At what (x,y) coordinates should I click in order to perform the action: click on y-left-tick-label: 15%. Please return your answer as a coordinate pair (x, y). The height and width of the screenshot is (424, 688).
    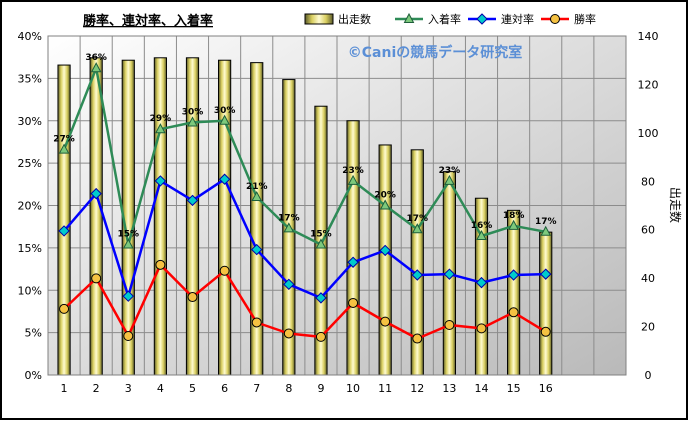
    Looking at the image, I should click on (30, 248).